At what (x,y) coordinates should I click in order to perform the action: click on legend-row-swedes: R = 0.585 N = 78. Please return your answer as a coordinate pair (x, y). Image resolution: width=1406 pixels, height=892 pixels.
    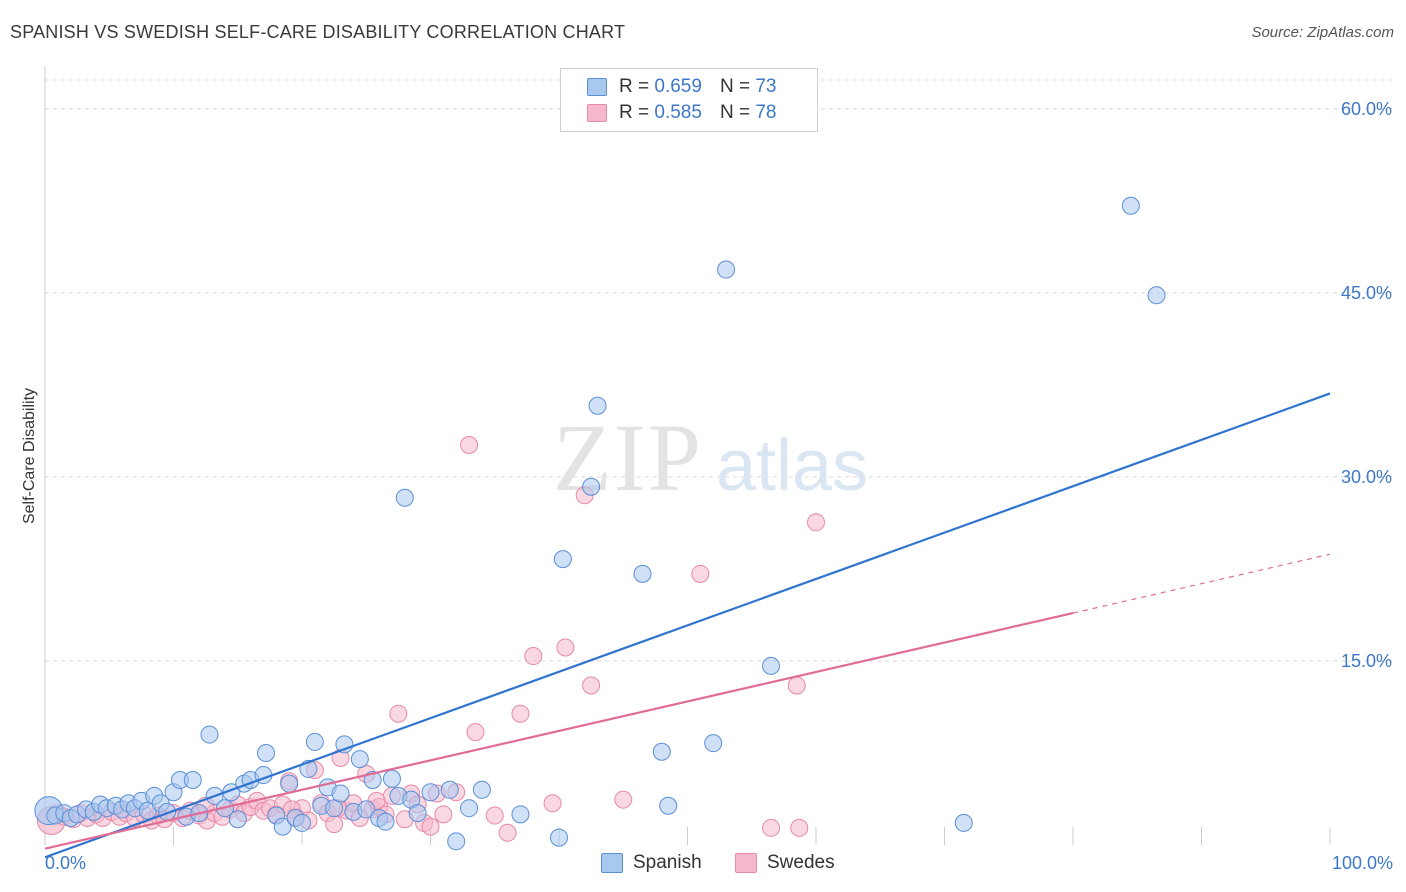
    Looking at the image, I should click on (681, 113).